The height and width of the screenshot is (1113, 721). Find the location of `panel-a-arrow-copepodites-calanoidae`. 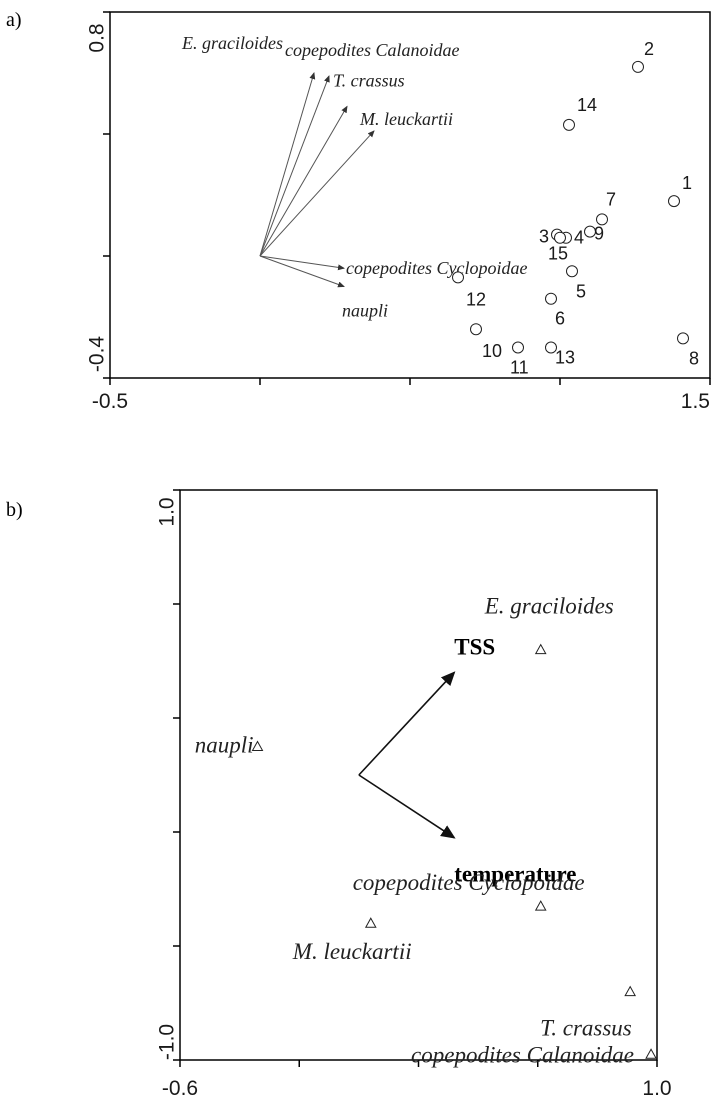

panel-a-arrow-copepodites-calanoidae is located at coordinates (294, 166).